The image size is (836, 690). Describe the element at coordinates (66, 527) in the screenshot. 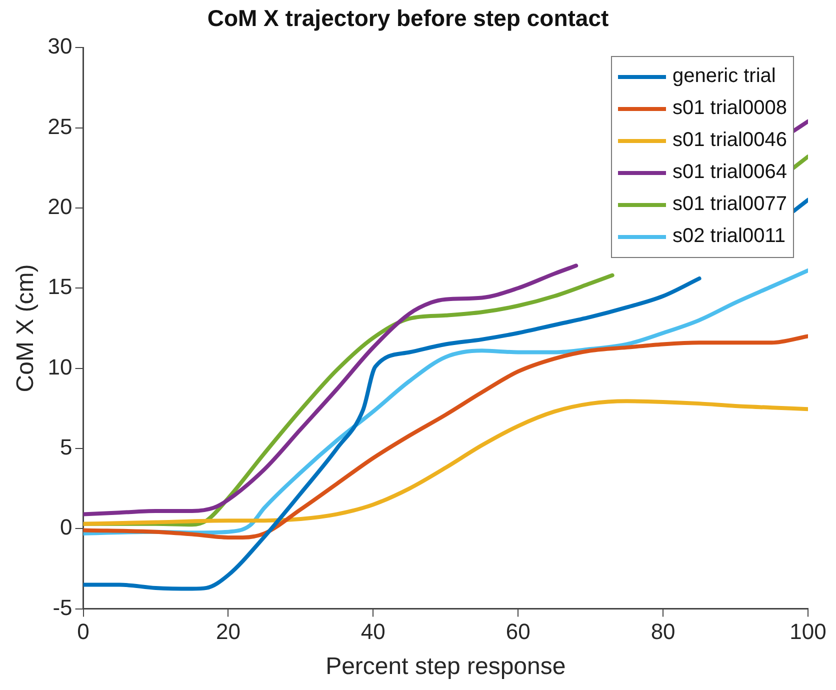

I see `y-tick-label: 0` at that location.